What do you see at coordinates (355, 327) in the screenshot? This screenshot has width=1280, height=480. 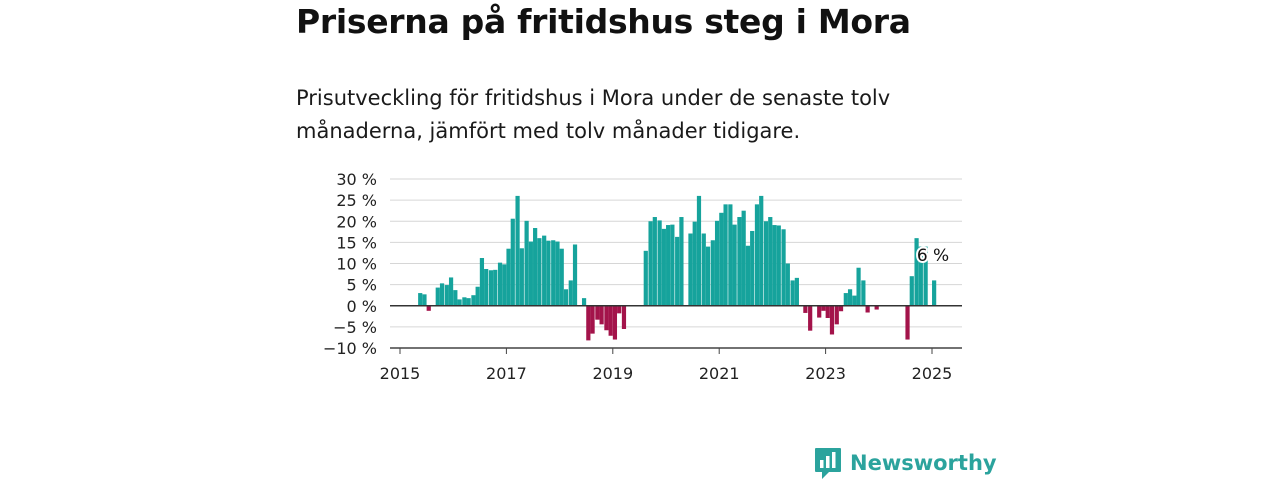 I see `y-tick-label: −5 %` at bounding box center [355, 327].